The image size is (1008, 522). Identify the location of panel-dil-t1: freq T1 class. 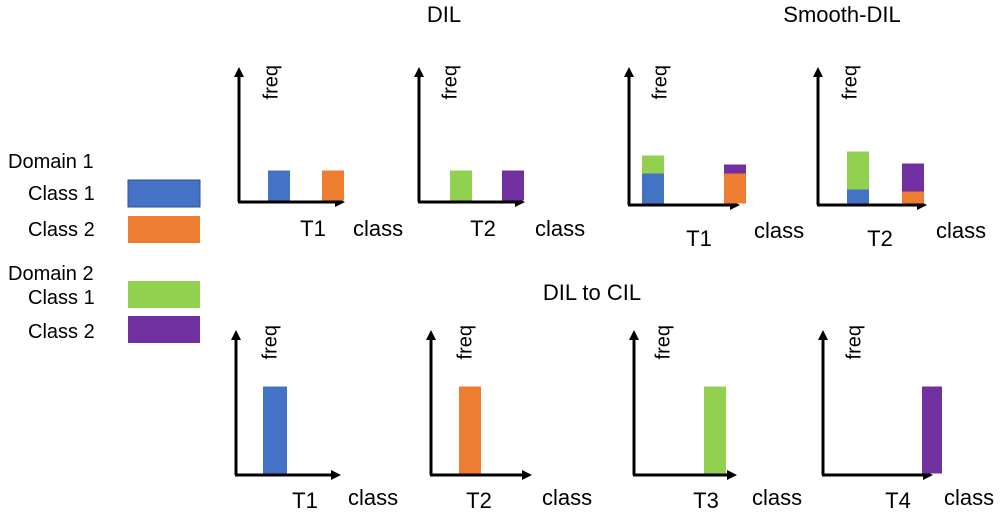
(318, 153).